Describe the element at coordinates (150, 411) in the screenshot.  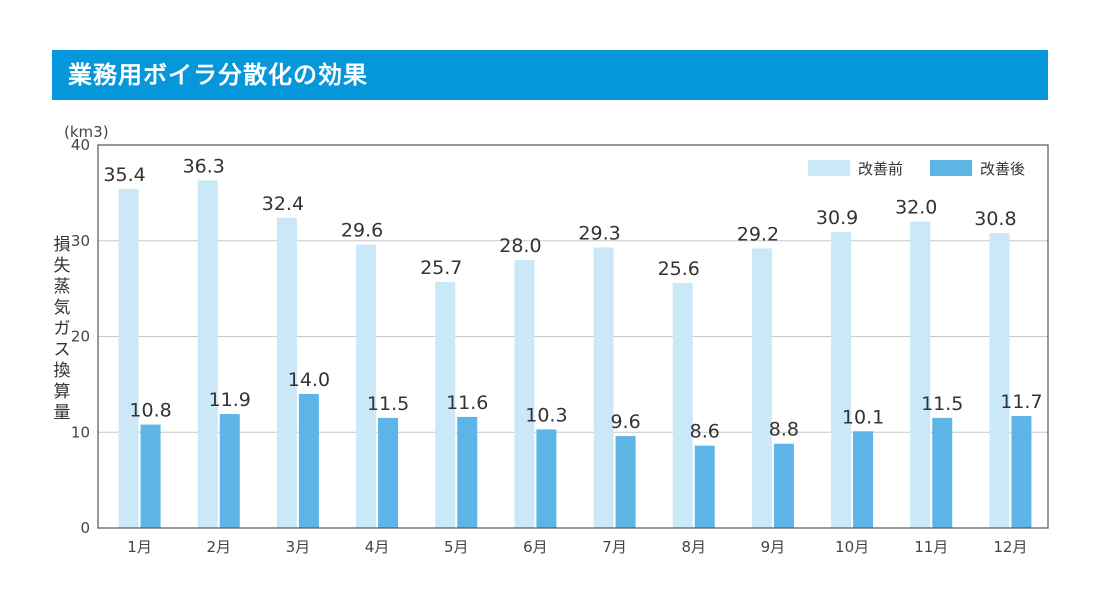
I see `value-label-after: 10.8` at that location.